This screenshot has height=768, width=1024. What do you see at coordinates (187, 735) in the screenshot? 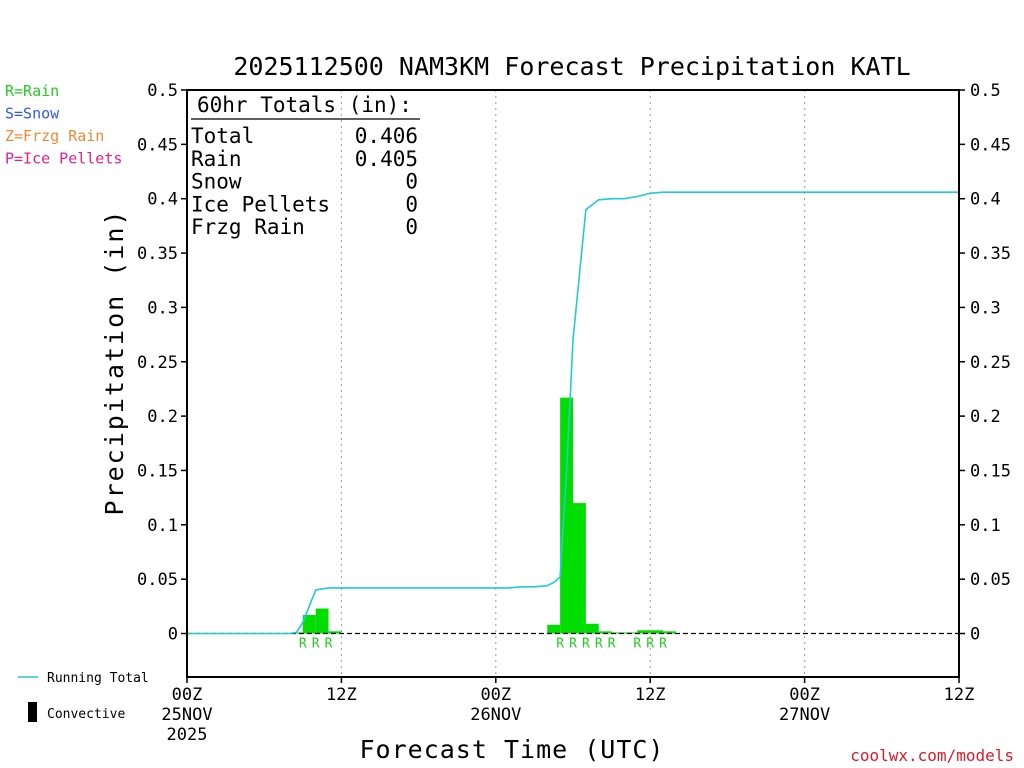
I see `x-tick-year-0: 2025` at bounding box center [187, 735].